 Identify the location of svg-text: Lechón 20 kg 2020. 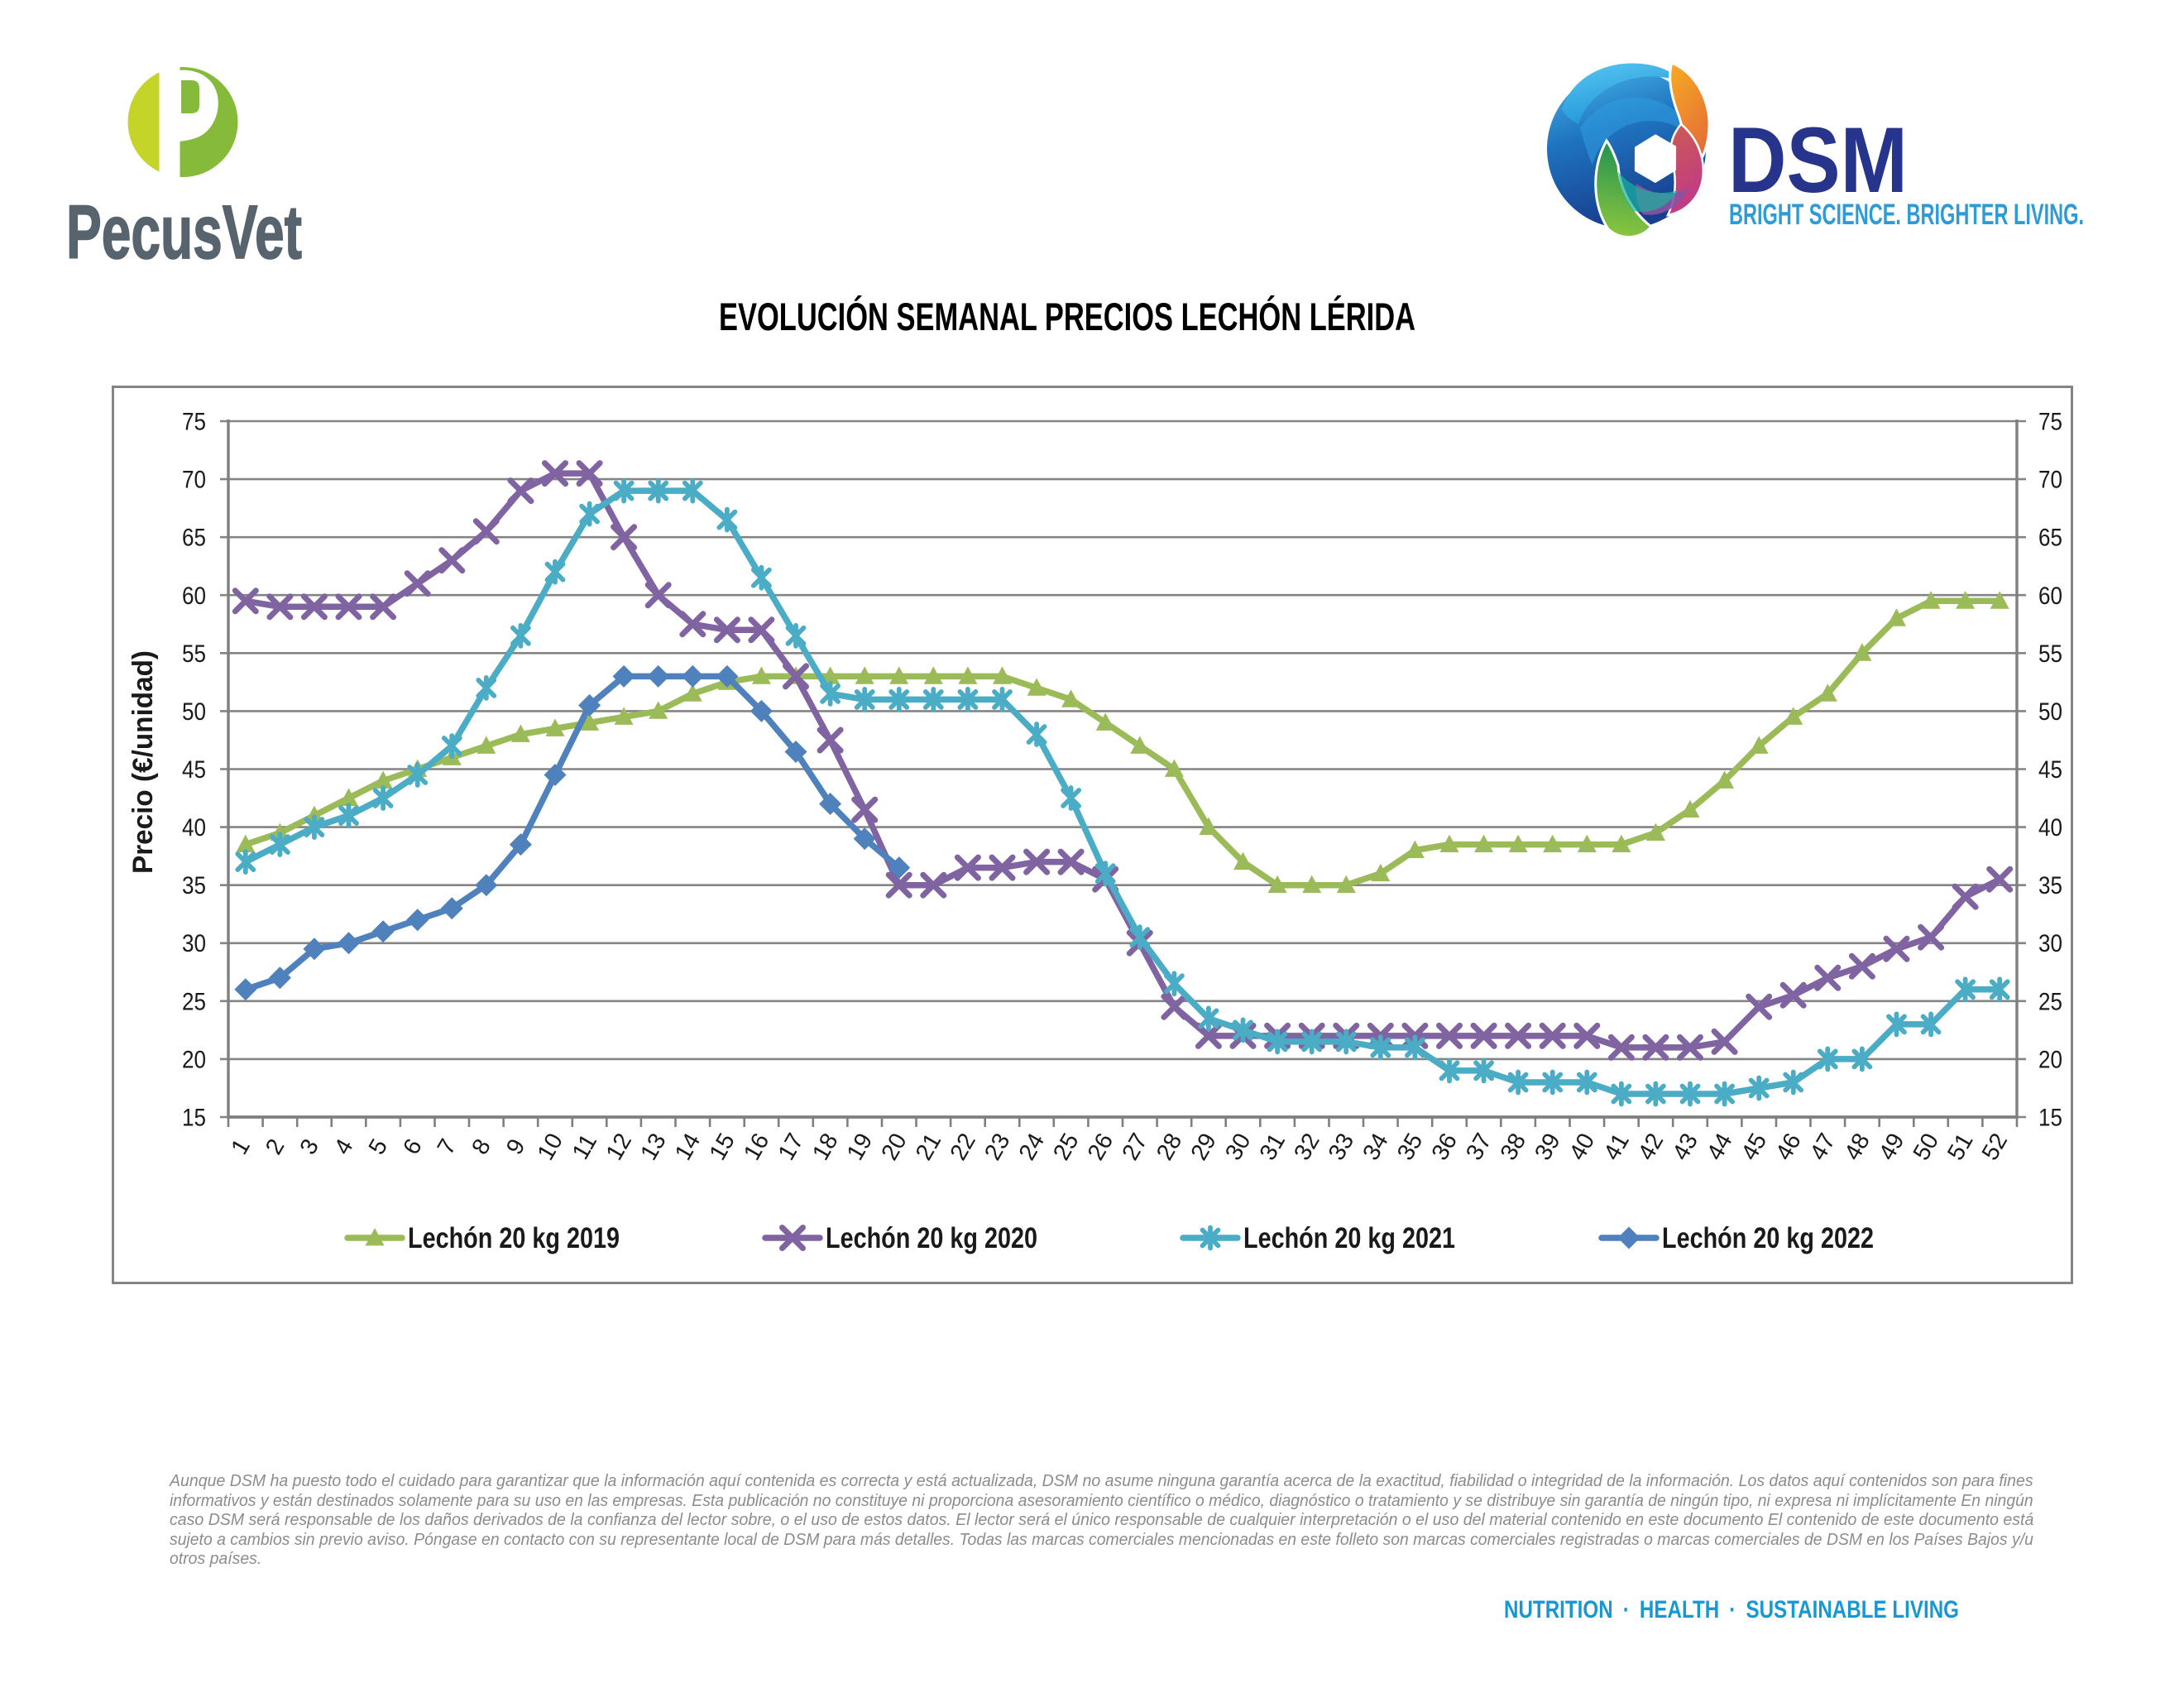
(931, 1238).